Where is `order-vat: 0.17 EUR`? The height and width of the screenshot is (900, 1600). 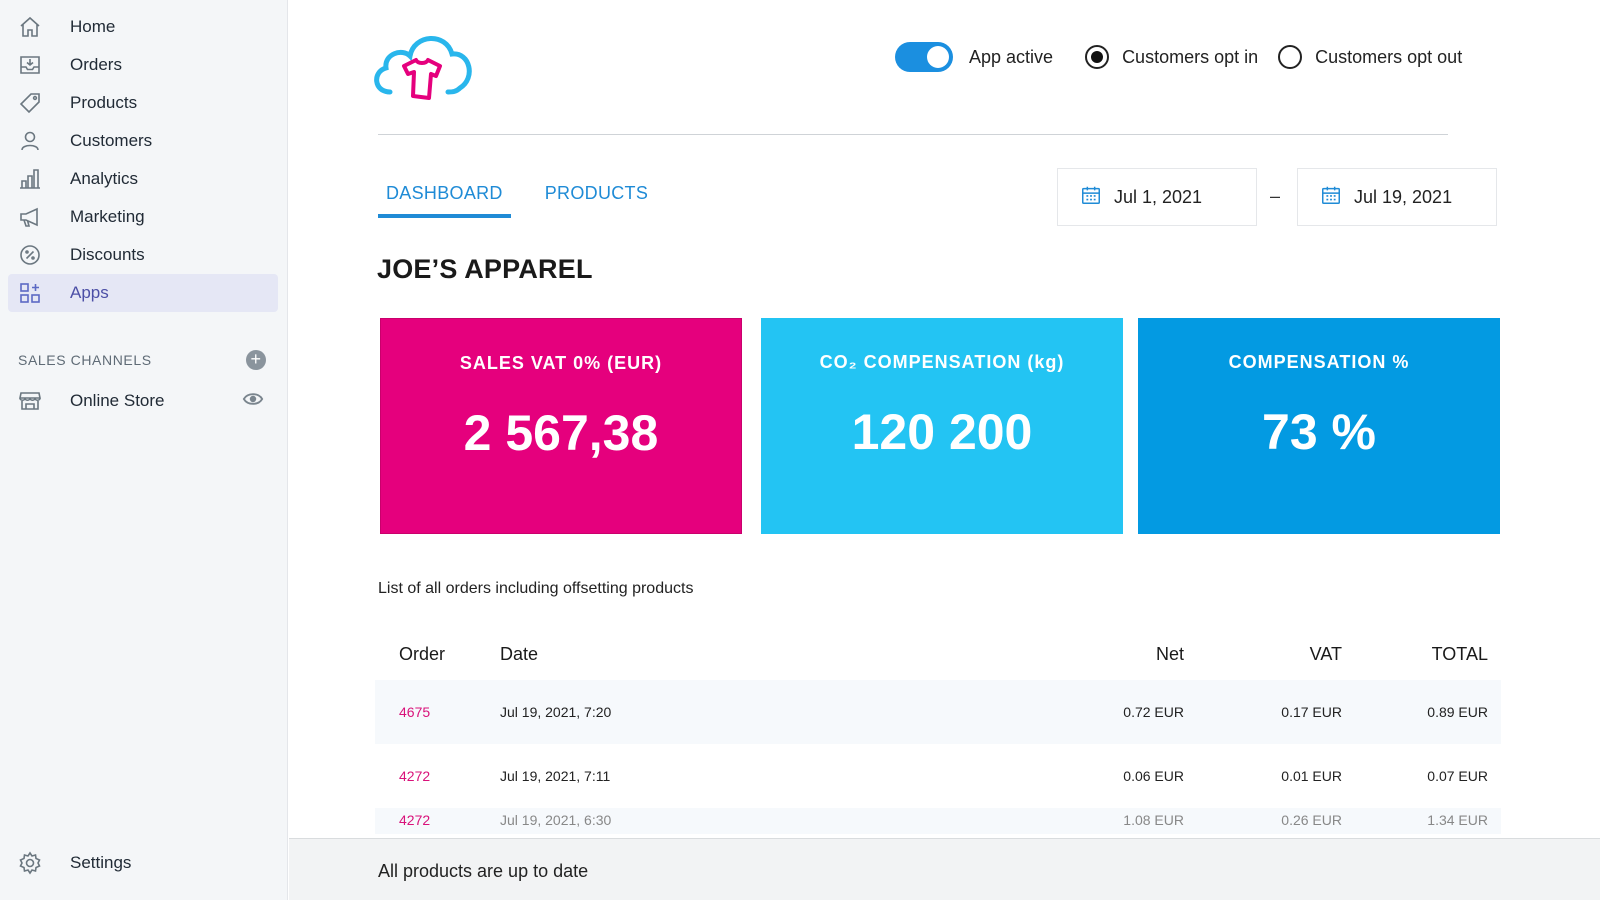 order-vat: 0.17 EUR is located at coordinates (1311, 712).